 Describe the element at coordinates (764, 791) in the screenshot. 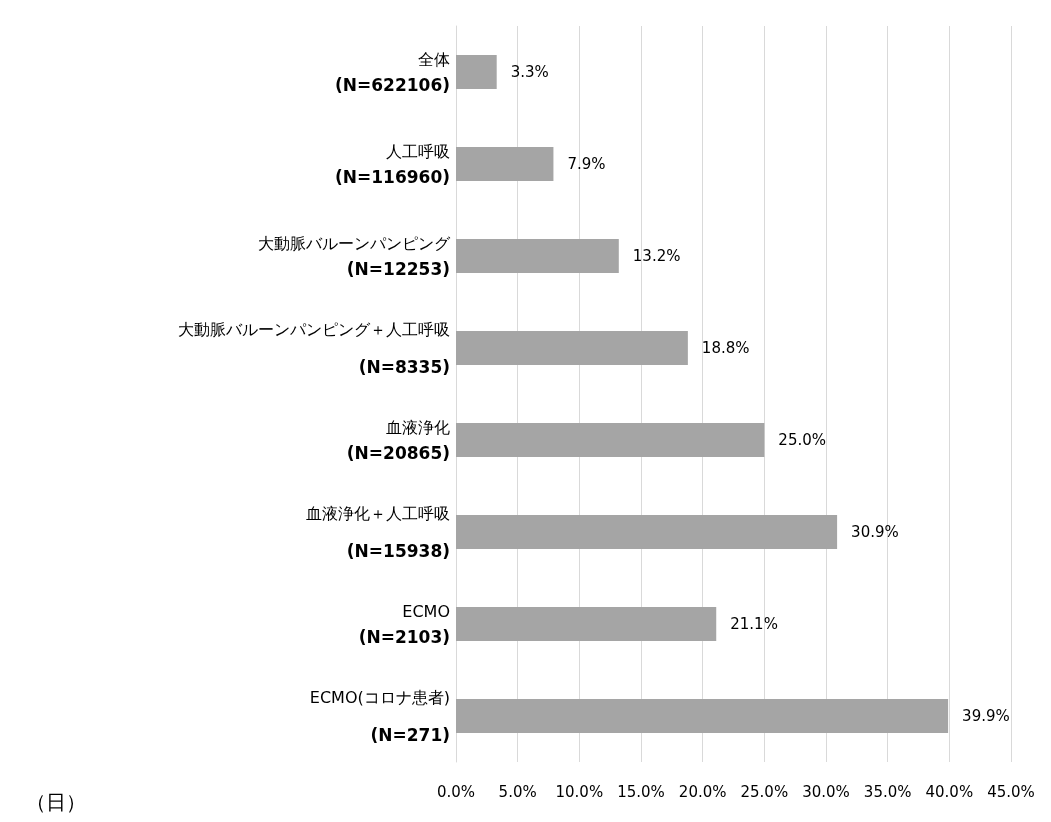

I see `x-tick-label: 25.0%` at that location.